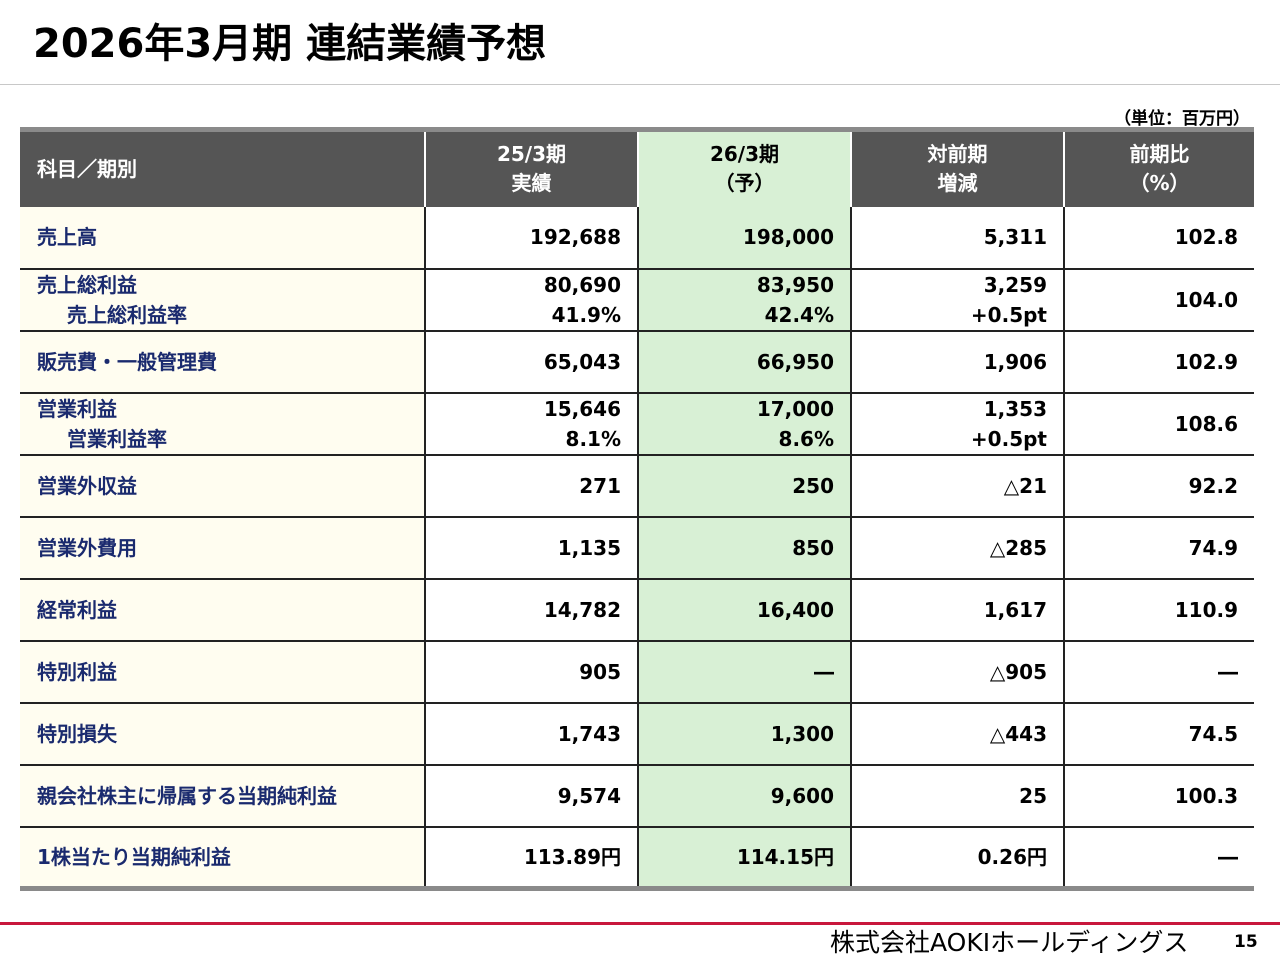 This screenshot has height=960, width=1280. What do you see at coordinates (957, 858) in the screenshot?
I see `cell-yoy-change: 0.26円` at bounding box center [957, 858].